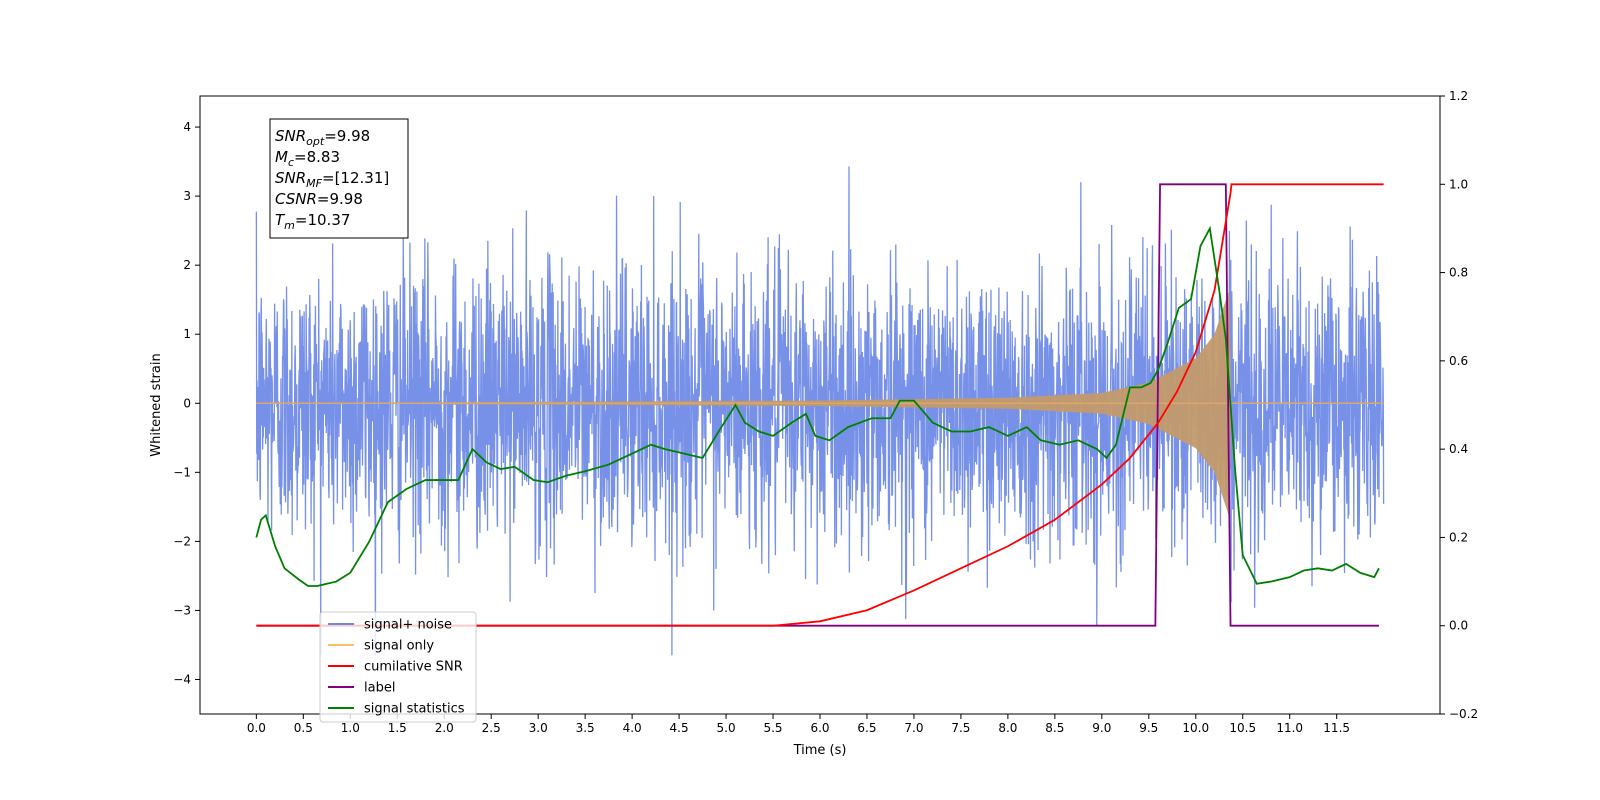 This screenshot has height=800, width=1600. Describe the element at coordinates (182, 679) in the screenshot. I see `y-tick-label: −4` at that location.